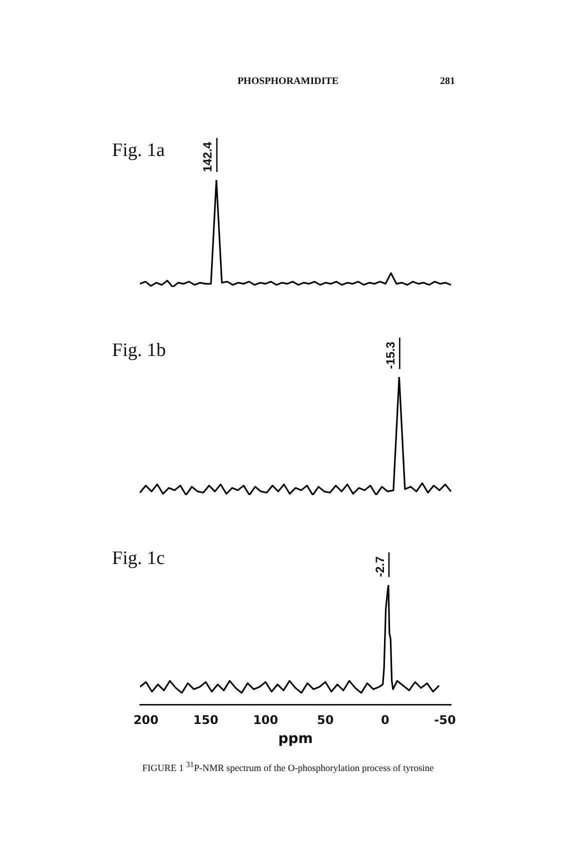  Describe the element at coordinates (205, 720) in the screenshot. I see `x-tick-label: 150` at that location.